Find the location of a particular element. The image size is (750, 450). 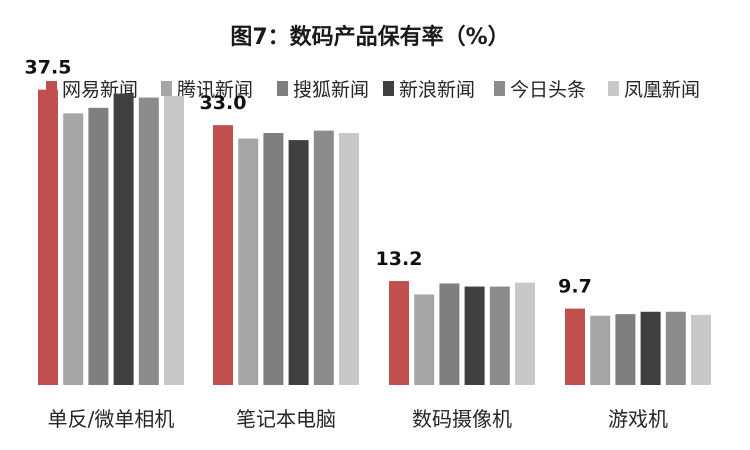

data-label: 13.2 is located at coordinates (399, 259).